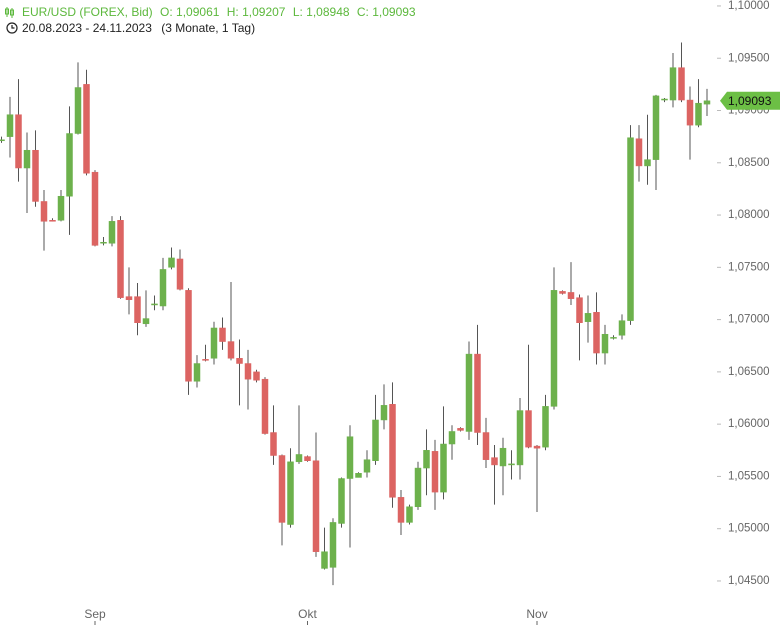 Image resolution: width=780 pixels, height=625 pixels. Describe the element at coordinates (9, 12) in the screenshot. I see `chart-type-icon` at that location.